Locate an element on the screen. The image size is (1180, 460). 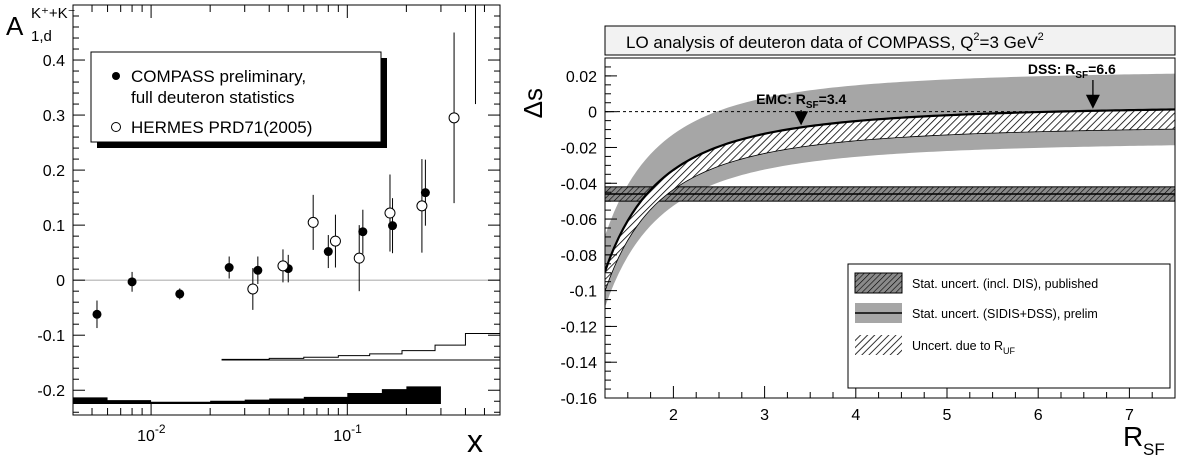
annotation-0: EMC: RSF=3.4 is located at coordinates (801, 108).